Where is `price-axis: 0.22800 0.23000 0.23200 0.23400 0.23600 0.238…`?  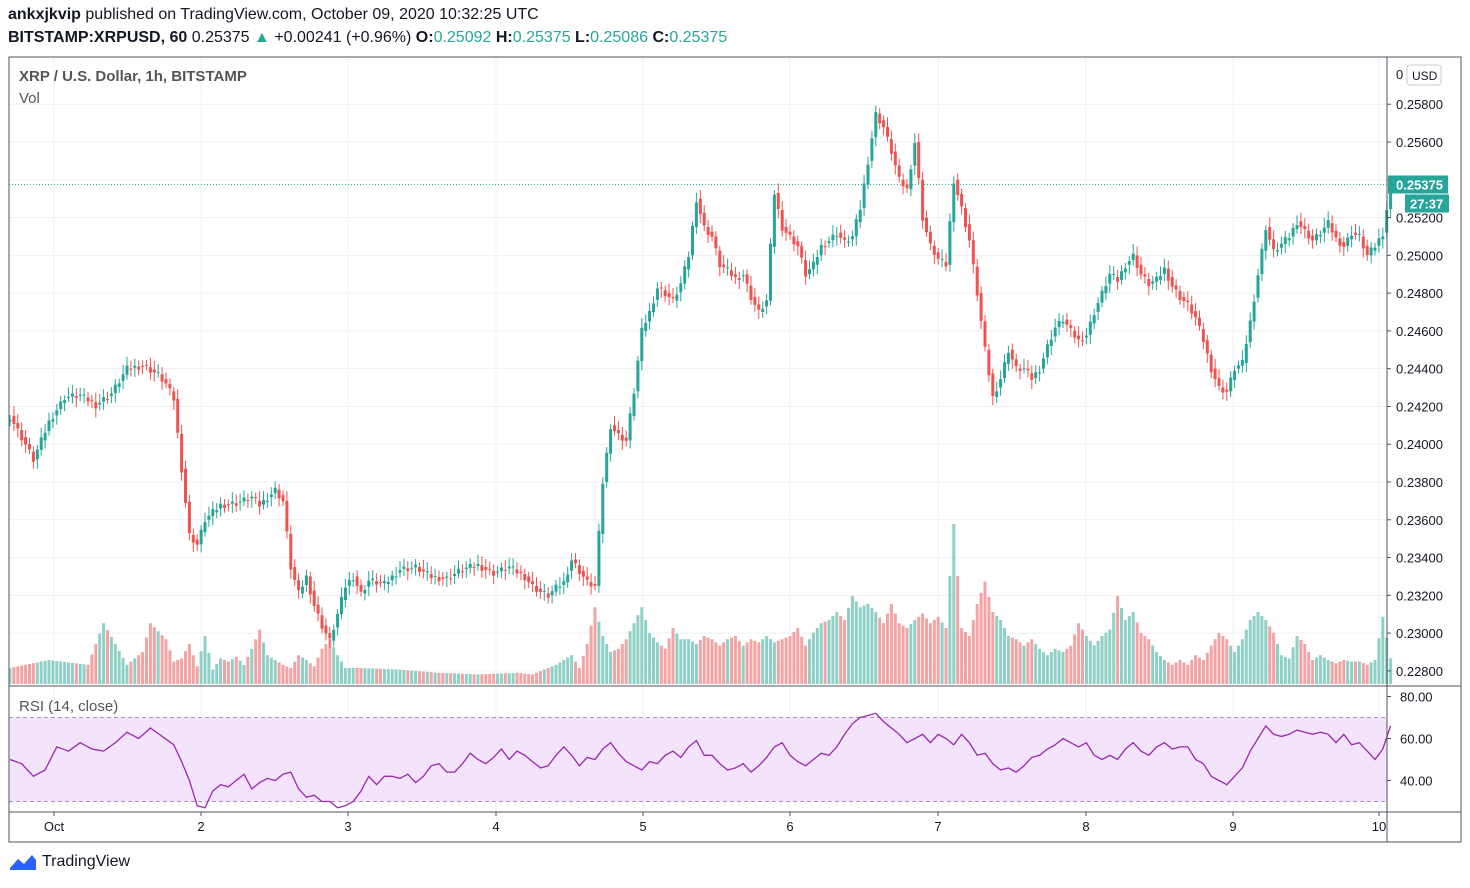 price-axis: 0.22800 0.23000 0.23200 0.23400 0.23600 0.238… is located at coordinates (1415, 371).